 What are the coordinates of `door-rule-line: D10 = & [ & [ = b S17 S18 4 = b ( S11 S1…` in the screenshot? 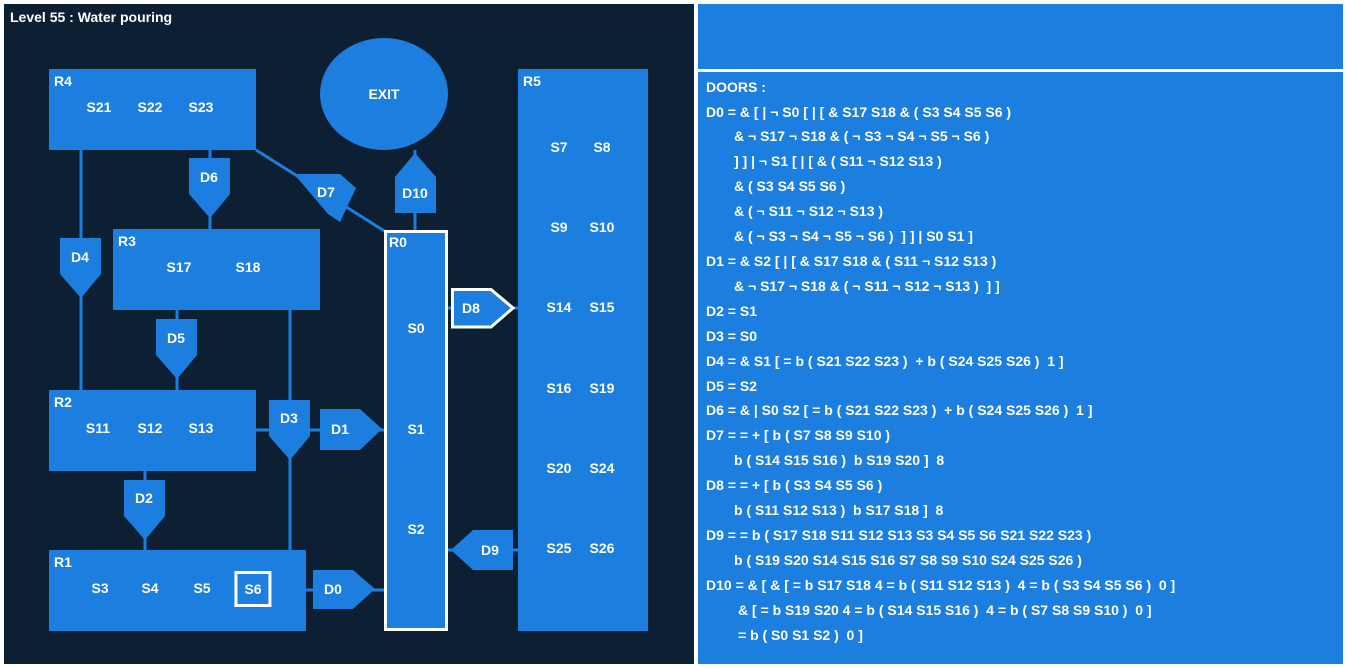 It's located at (941, 585).